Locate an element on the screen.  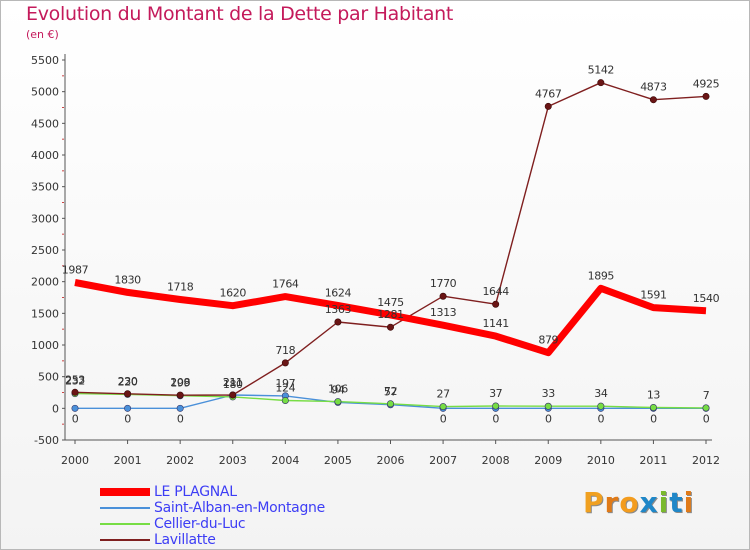
data-label: 57 is located at coordinates (391, 392).